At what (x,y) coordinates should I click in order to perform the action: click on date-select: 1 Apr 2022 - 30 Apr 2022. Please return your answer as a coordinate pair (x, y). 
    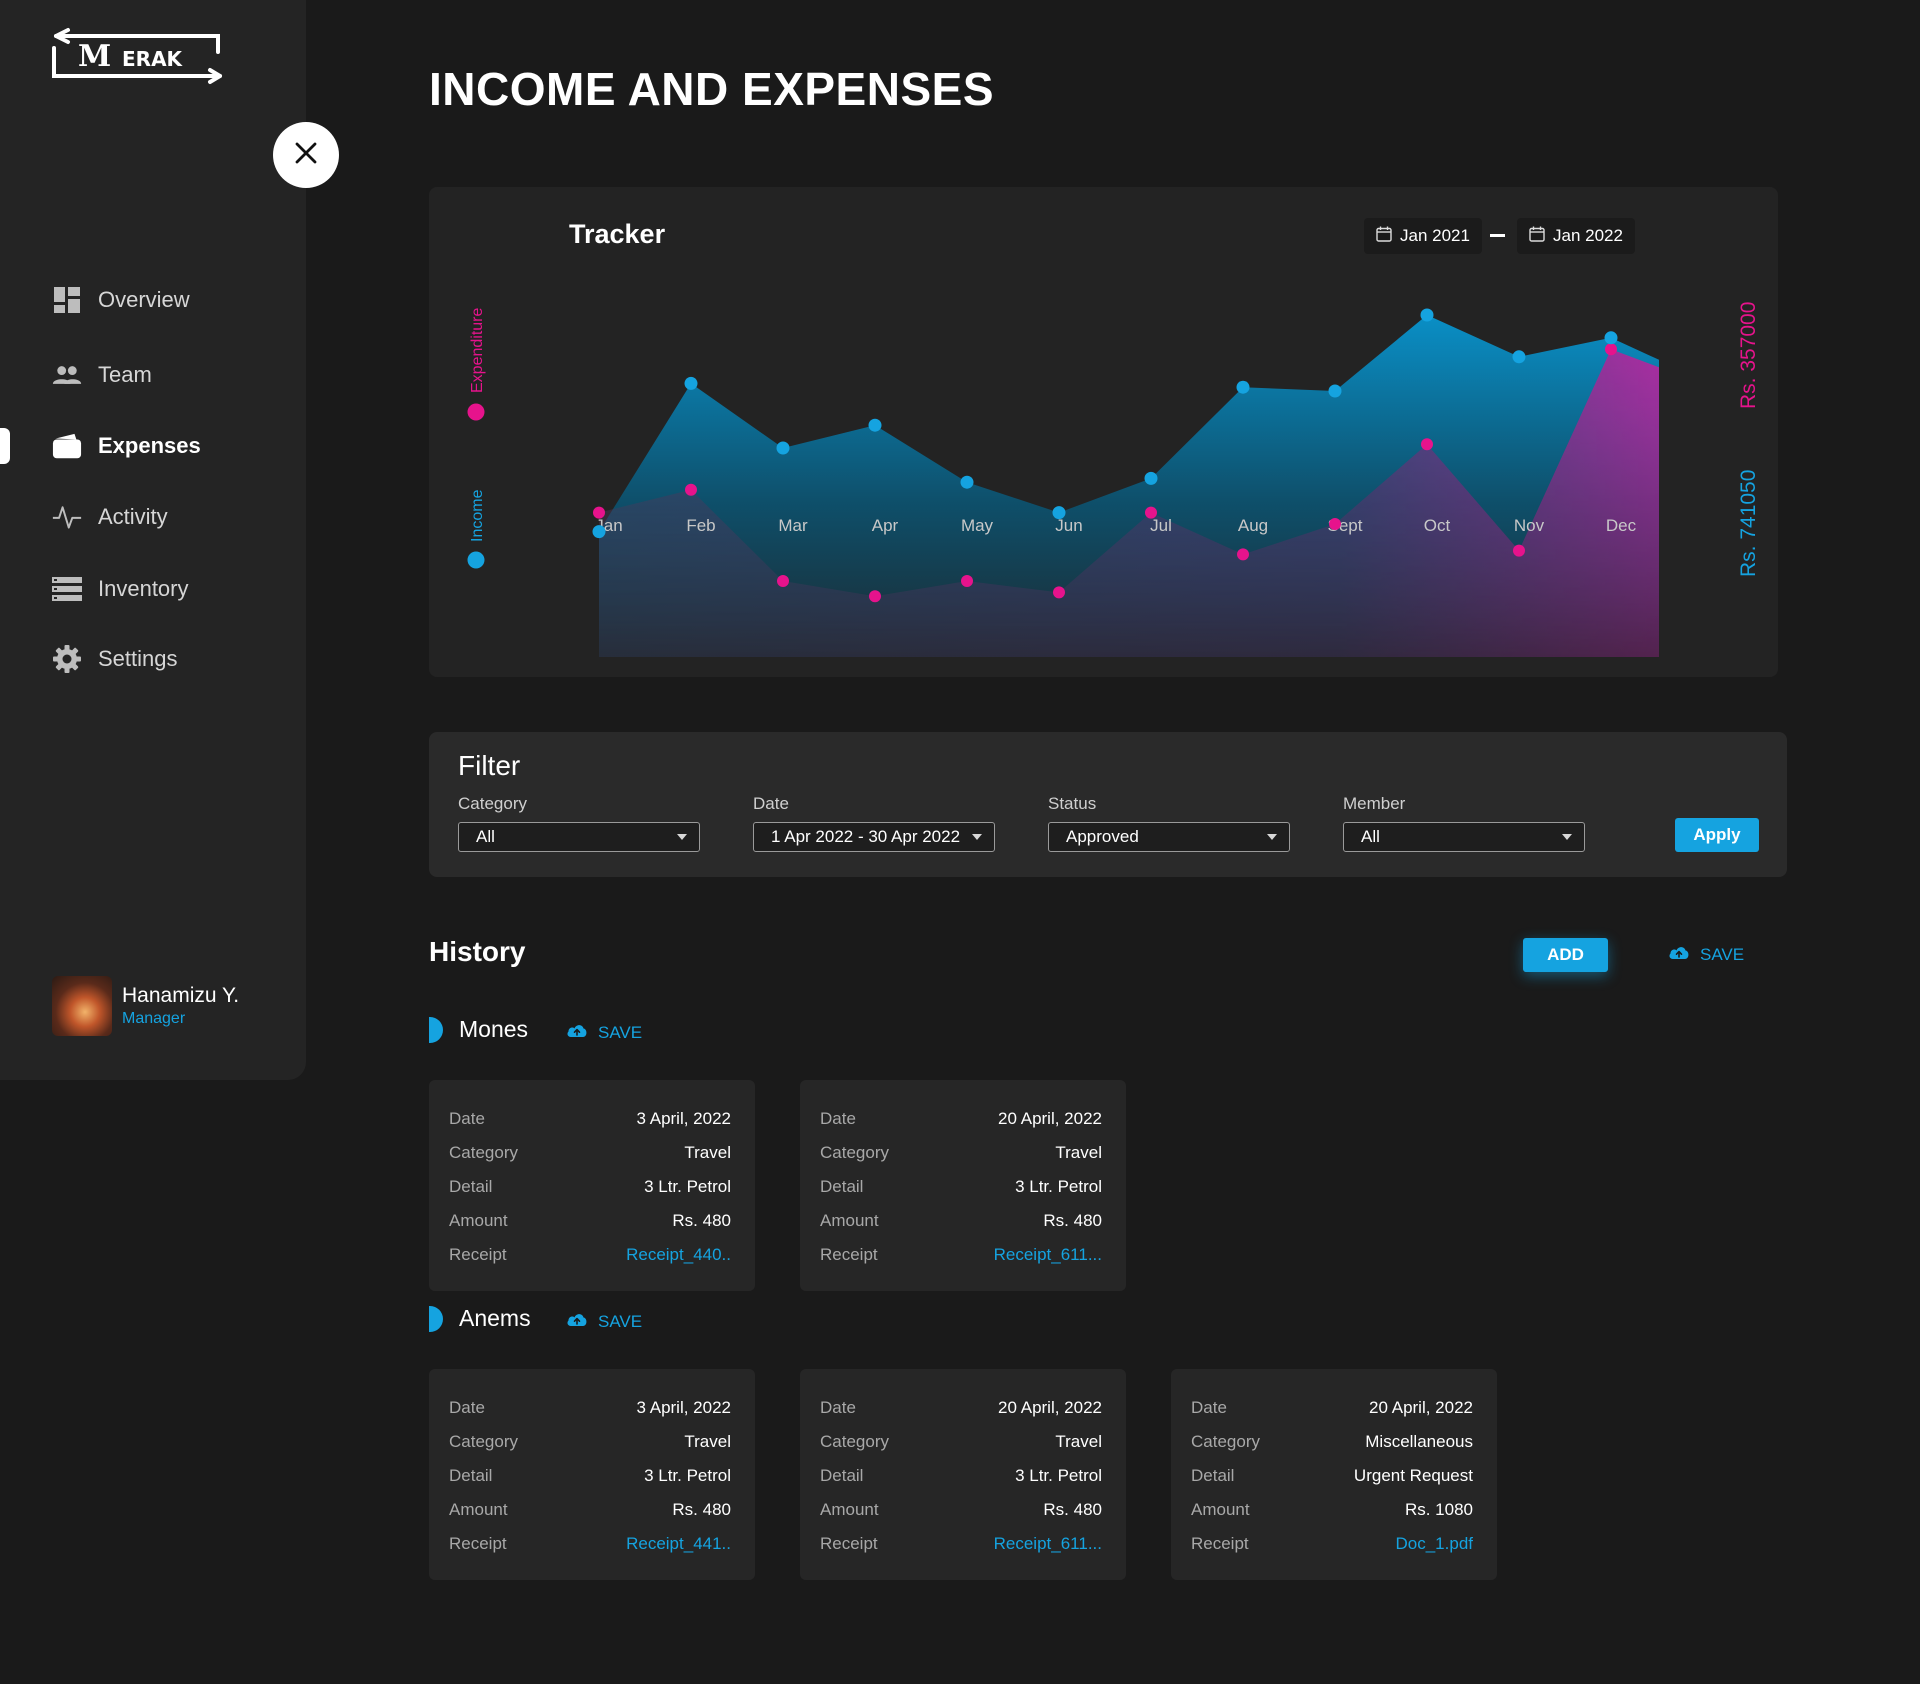
    Looking at the image, I should click on (874, 837).